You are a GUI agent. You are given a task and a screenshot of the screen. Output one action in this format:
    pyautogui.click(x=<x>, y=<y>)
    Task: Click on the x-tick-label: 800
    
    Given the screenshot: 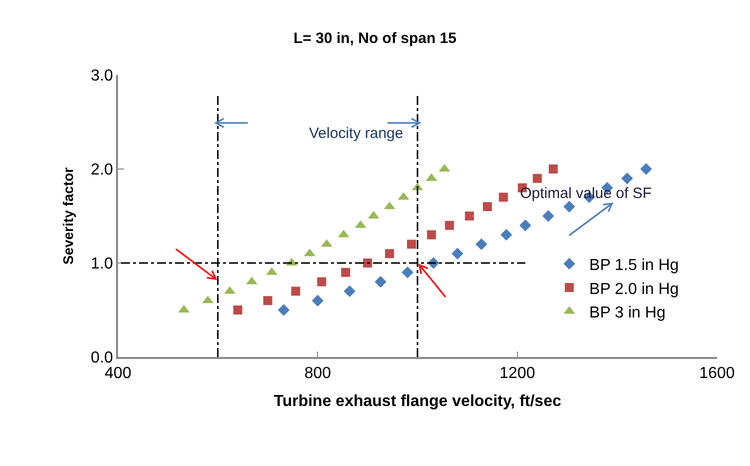 What is the action you would take?
    pyautogui.click(x=318, y=373)
    